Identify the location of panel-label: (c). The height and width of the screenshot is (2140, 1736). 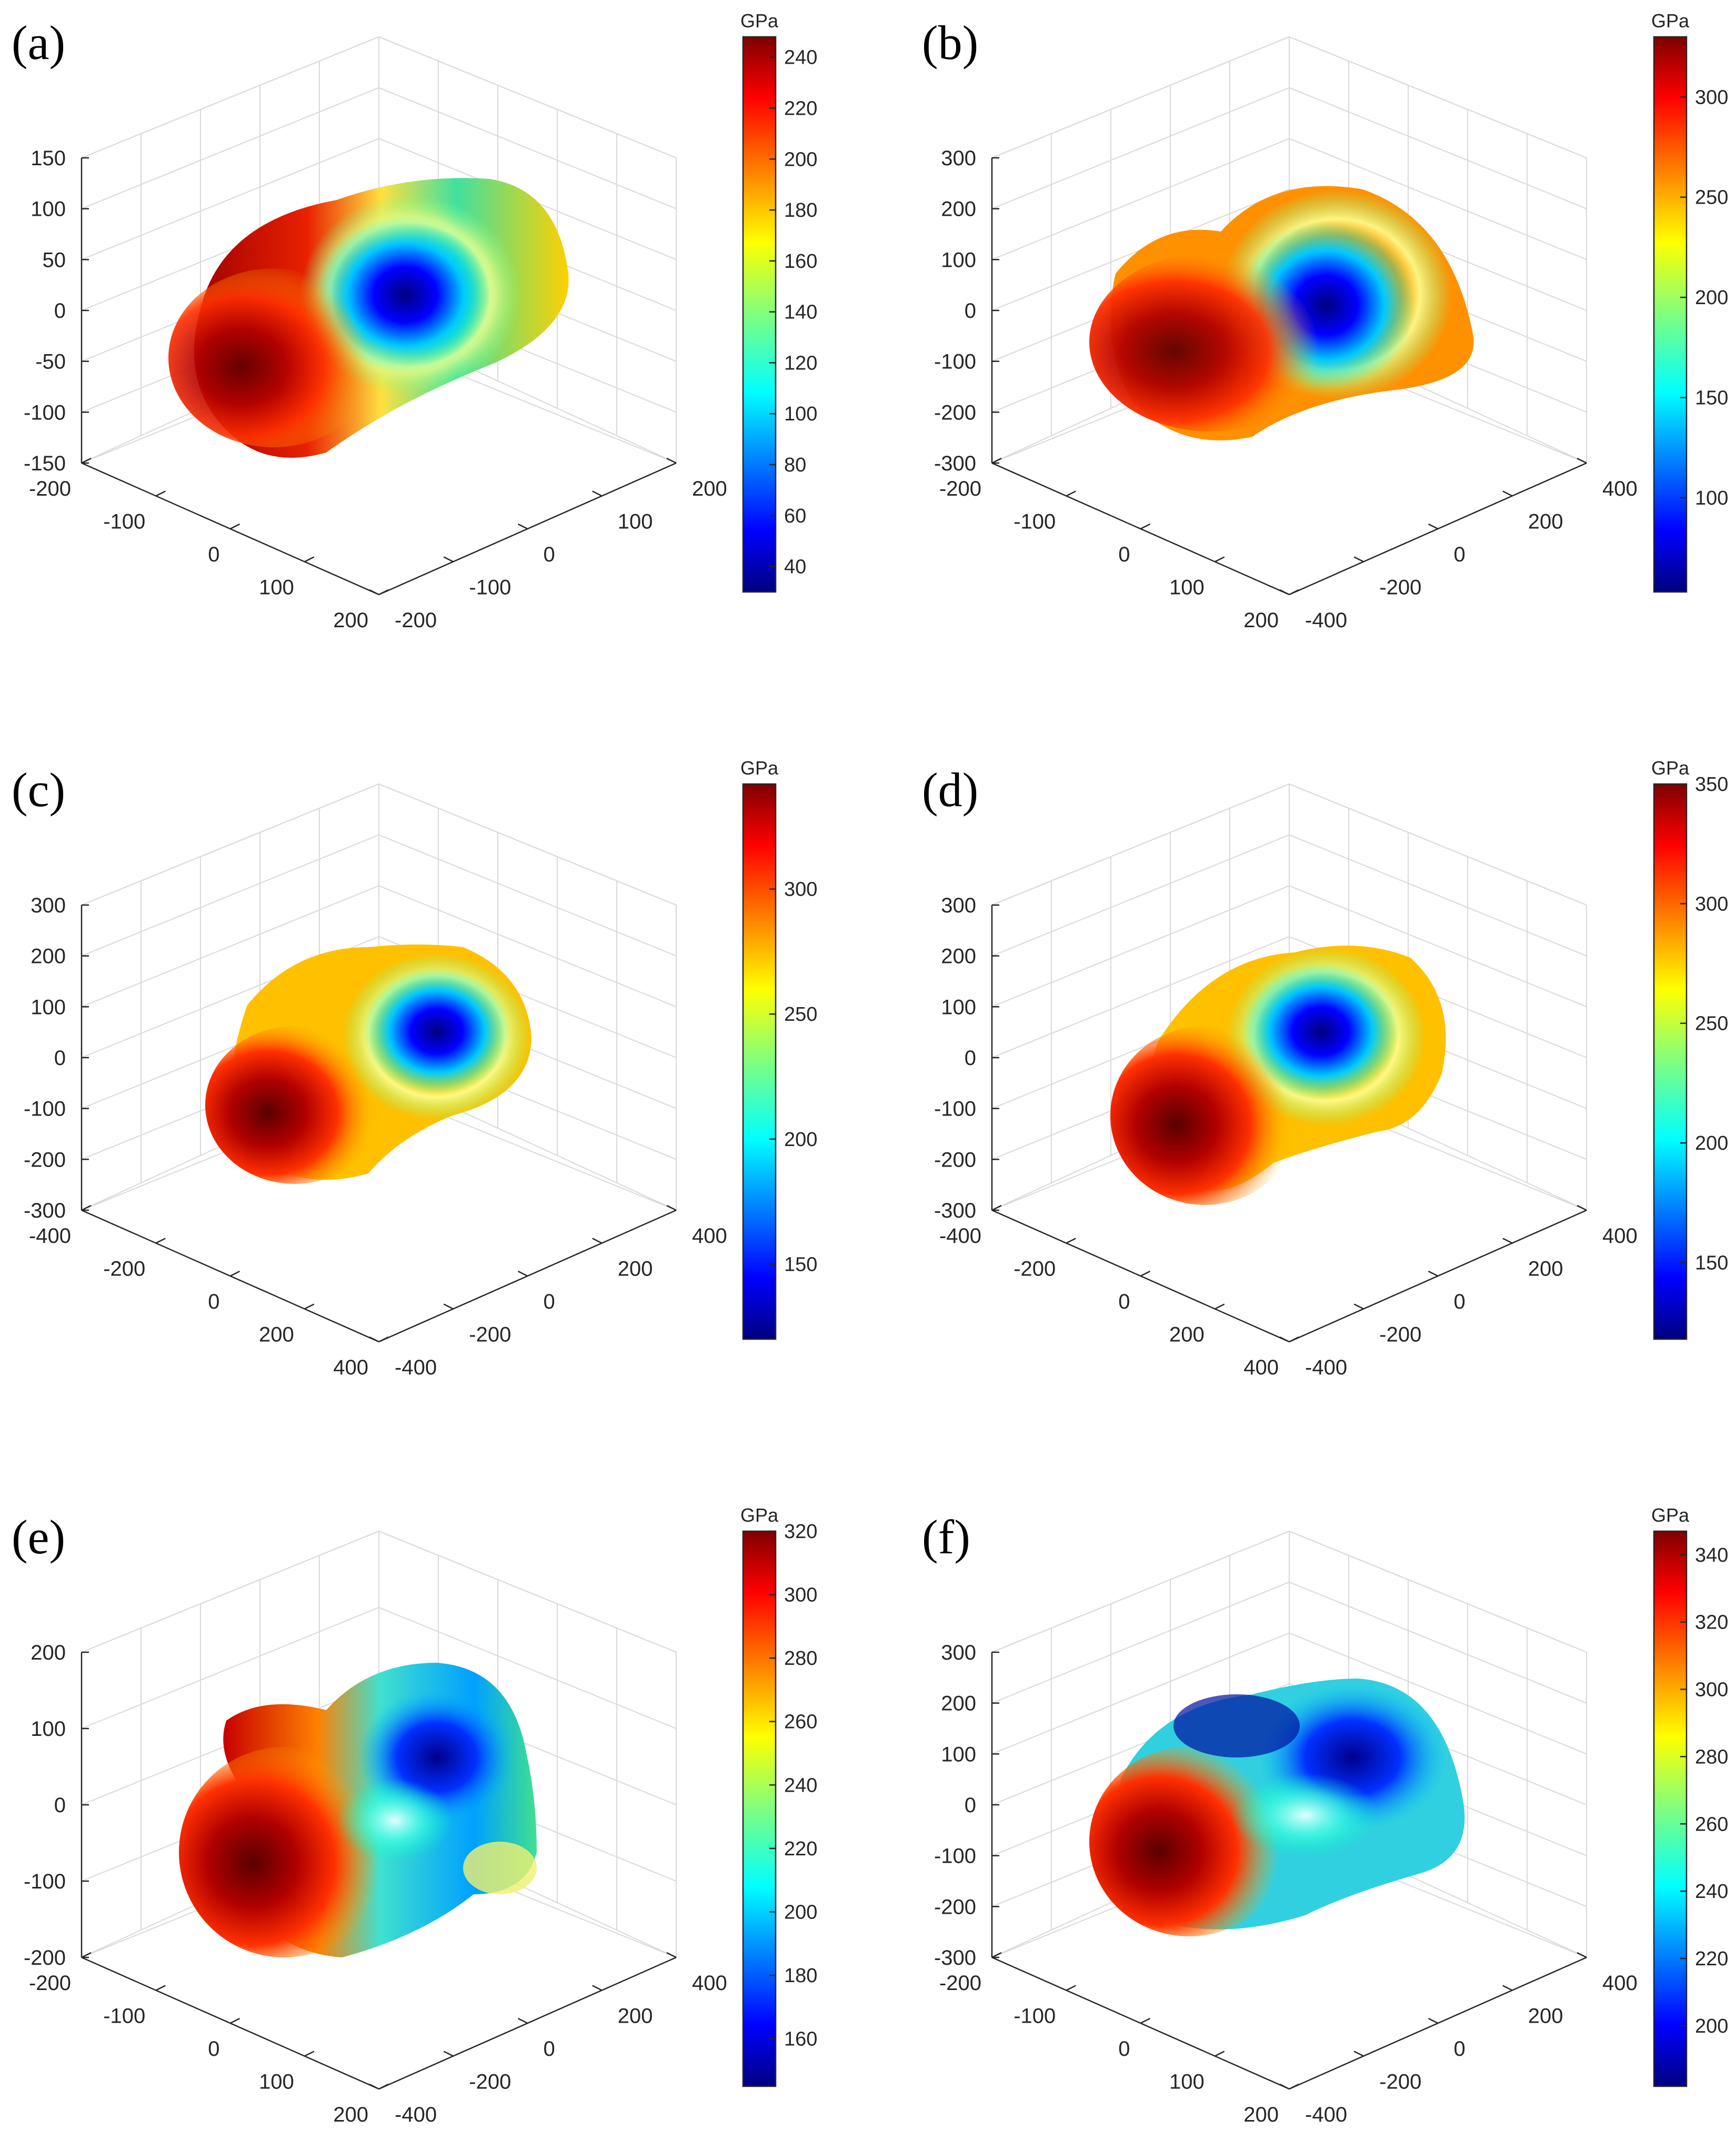
(38, 790).